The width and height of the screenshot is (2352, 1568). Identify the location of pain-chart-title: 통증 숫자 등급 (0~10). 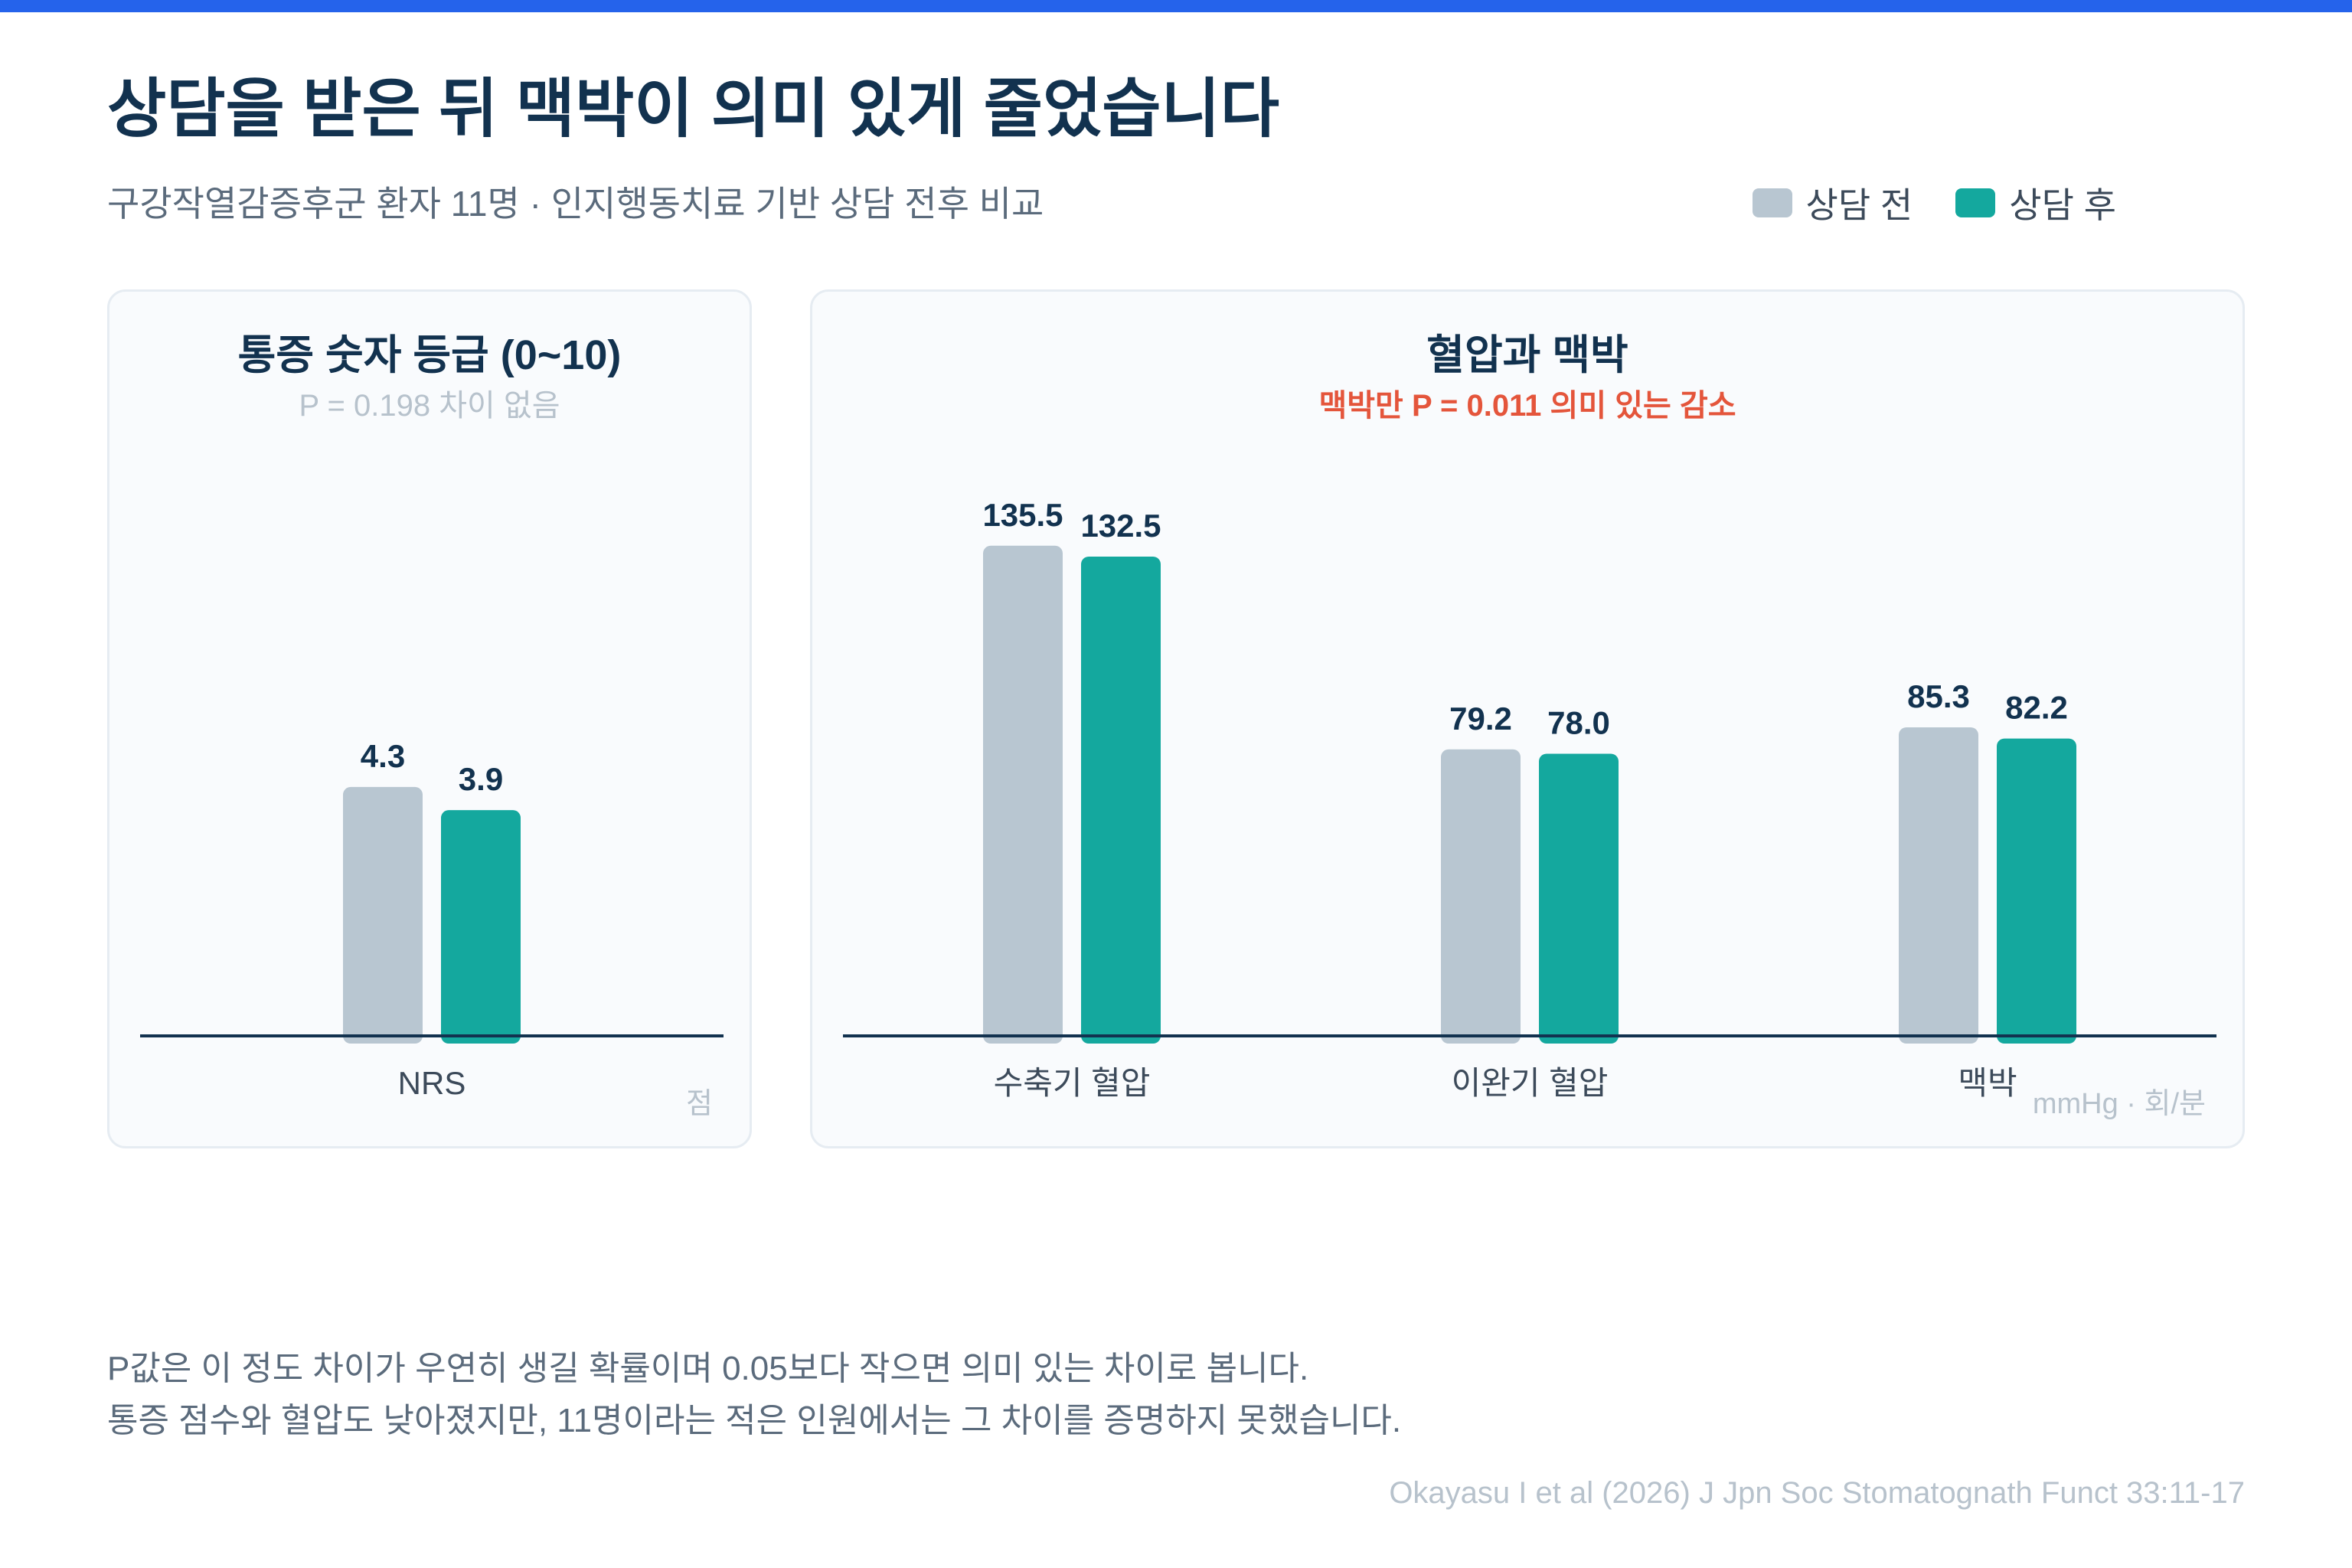
(429, 355).